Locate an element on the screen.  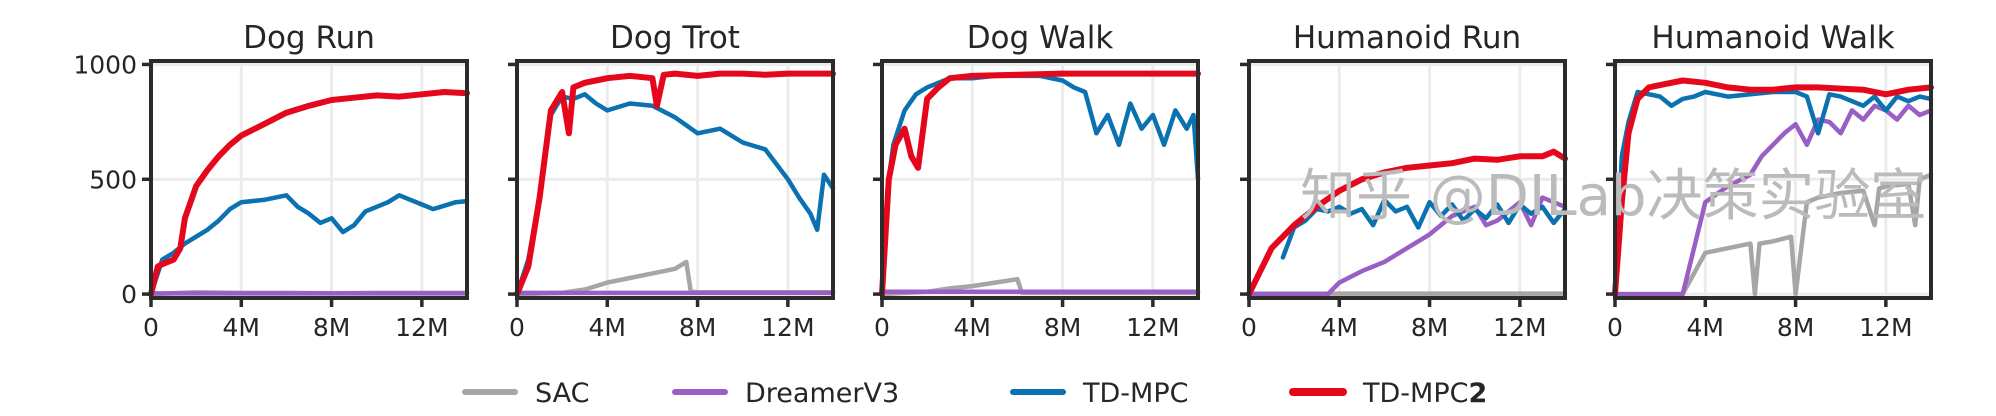
subplot-dog-walk: 0 4M 8M 12M Dog Walk is located at coordinates (1037, 181).